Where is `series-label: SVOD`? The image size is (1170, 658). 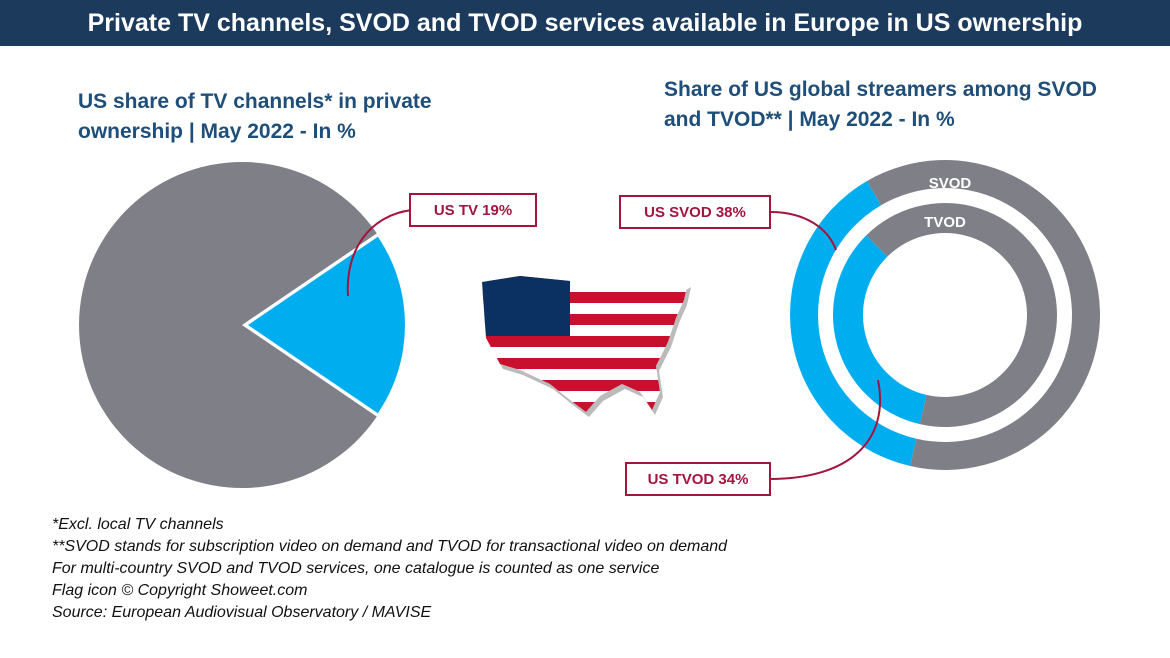 series-label: SVOD is located at coordinates (950, 183).